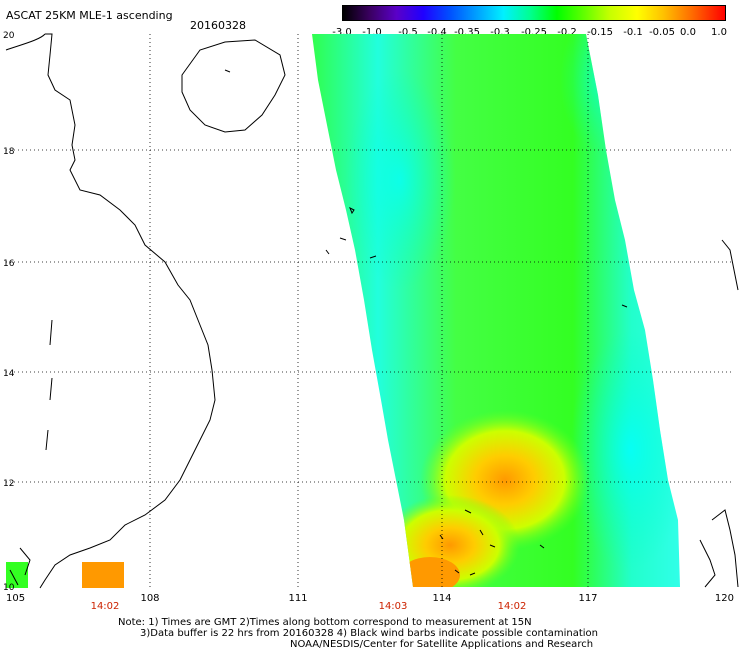 The image size is (740, 650). Describe the element at coordinates (372, 32) in the screenshot. I see `colorbar-label: -1.0` at that location.